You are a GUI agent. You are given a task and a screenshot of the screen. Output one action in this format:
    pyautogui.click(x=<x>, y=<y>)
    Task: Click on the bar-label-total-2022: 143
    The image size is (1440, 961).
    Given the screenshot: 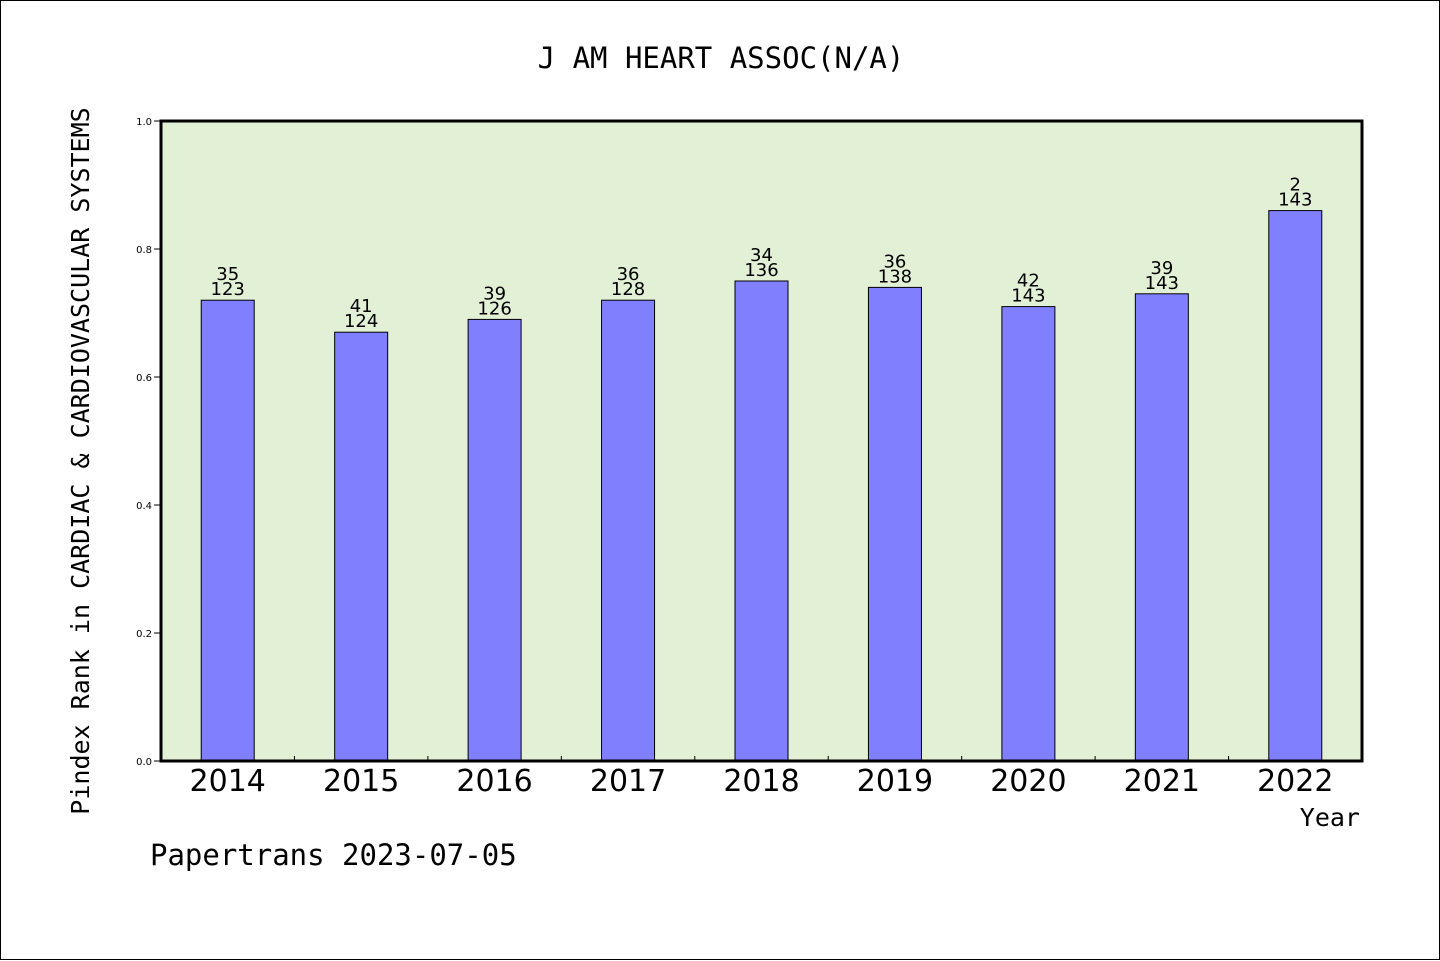 What is the action you would take?
    pyautogui.click(x=1295, y=200)
    